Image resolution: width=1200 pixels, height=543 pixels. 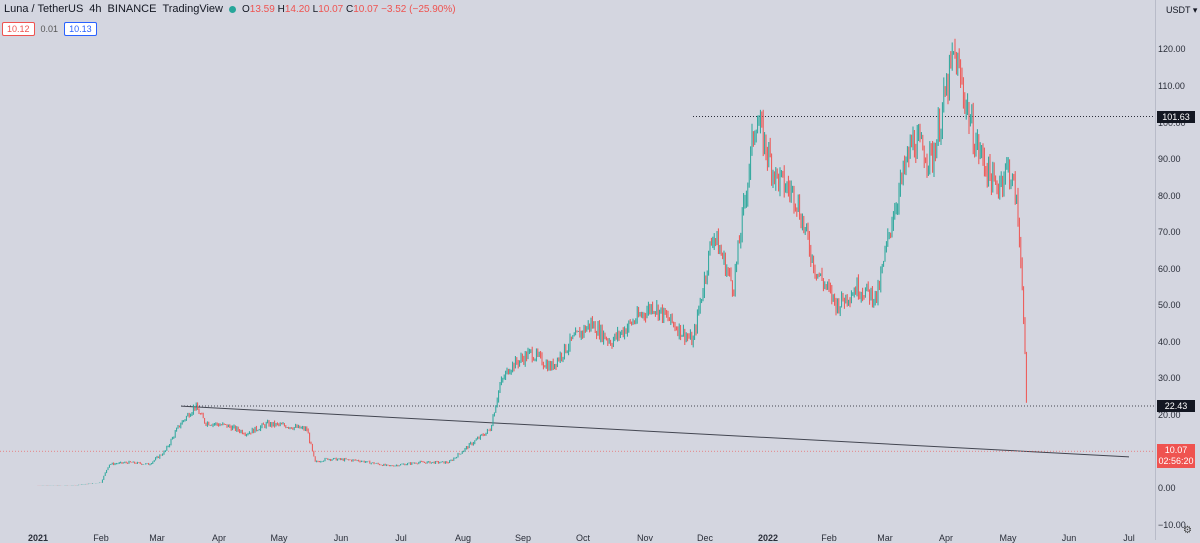 I want to click on price-tick-label: 0.00, so click(x=1167, y=488).